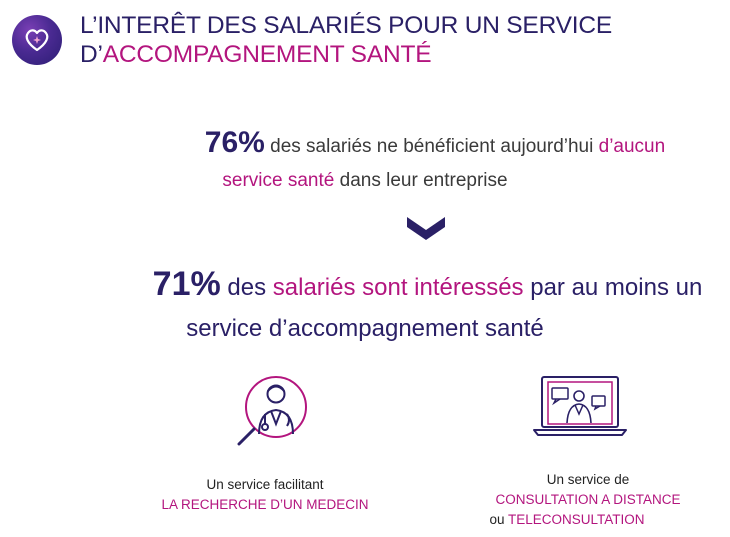 Image resolution: width=730 pixels, height=537 pixels. Describe the element at coordinates (421, 180) in the screenshot. I see `stat1-text-b: dans leur entreprise` at that location.